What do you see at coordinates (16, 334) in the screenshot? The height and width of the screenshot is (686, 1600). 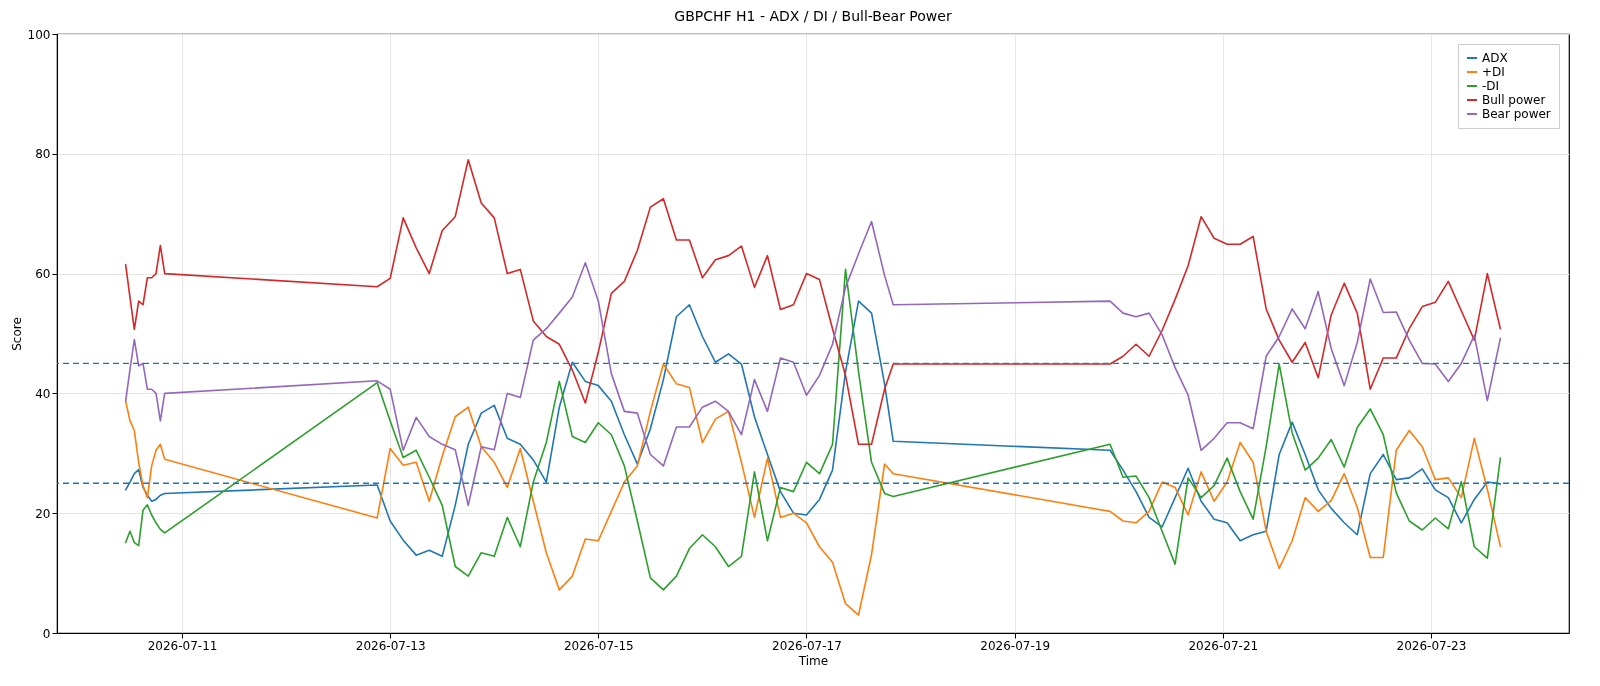 I see `y-axis-title: Score` at bounding box center [16, 334].